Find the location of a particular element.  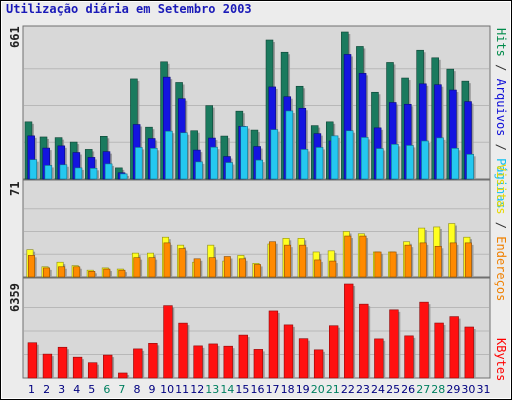

day-label: 31 is located at coordinates (483, 389).